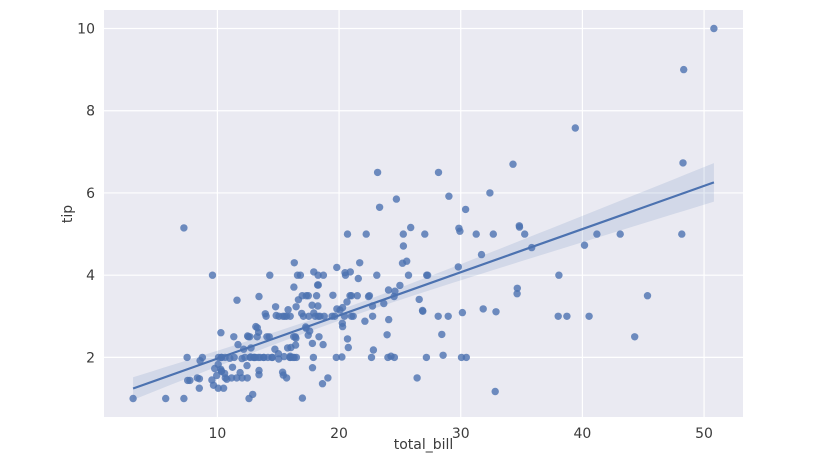 This screenshot has width=825, height=464. What do you see at coordinates (68, 214) in the screenshot?
I see `y-axis-label: tip` at bounding box center [68, 214].